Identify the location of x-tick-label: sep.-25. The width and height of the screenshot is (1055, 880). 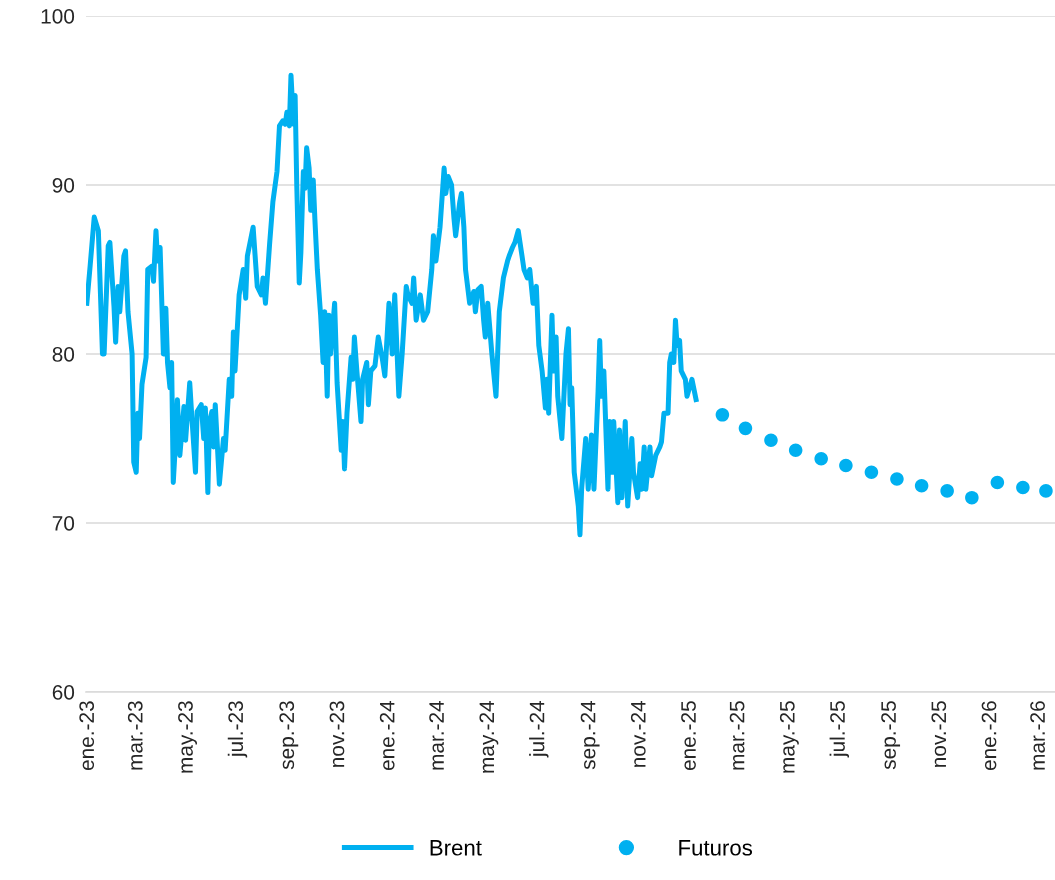
(891, 735).